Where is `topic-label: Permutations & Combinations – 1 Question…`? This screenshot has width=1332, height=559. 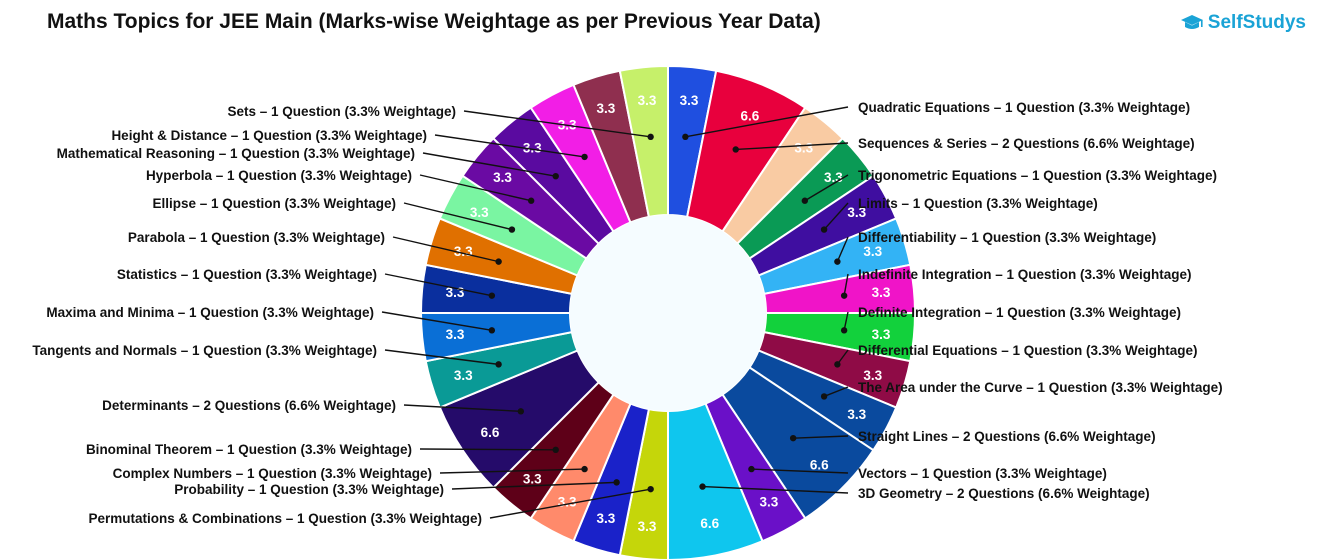
topic-label: Permutations & Combinations – 1 Question… is located at coordinates (285, 518).